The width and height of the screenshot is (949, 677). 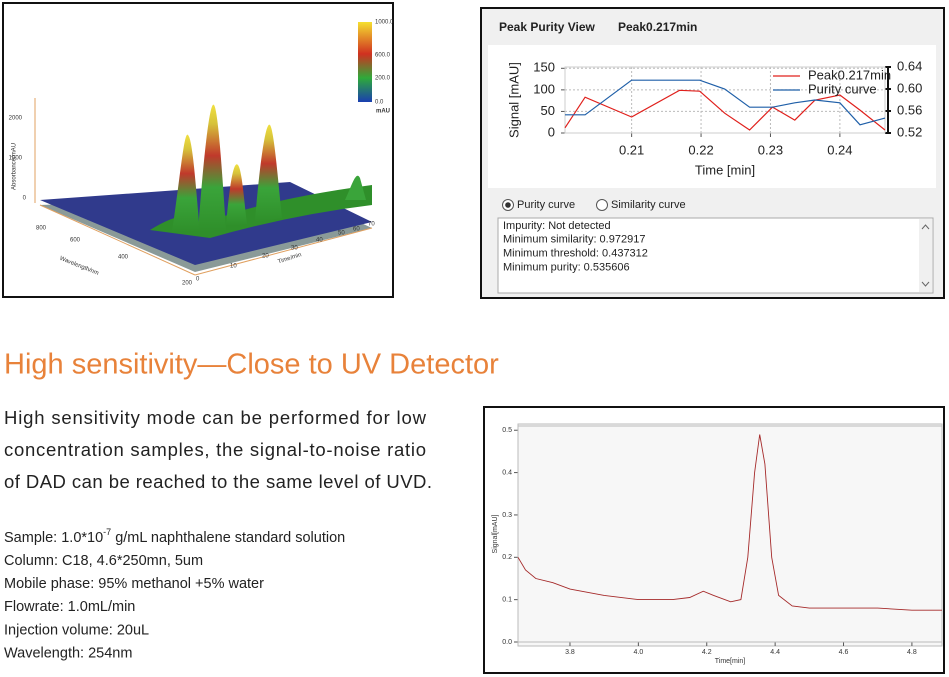 I want to click on wavelength-tick-label: 200, so click(x=187, y=284).